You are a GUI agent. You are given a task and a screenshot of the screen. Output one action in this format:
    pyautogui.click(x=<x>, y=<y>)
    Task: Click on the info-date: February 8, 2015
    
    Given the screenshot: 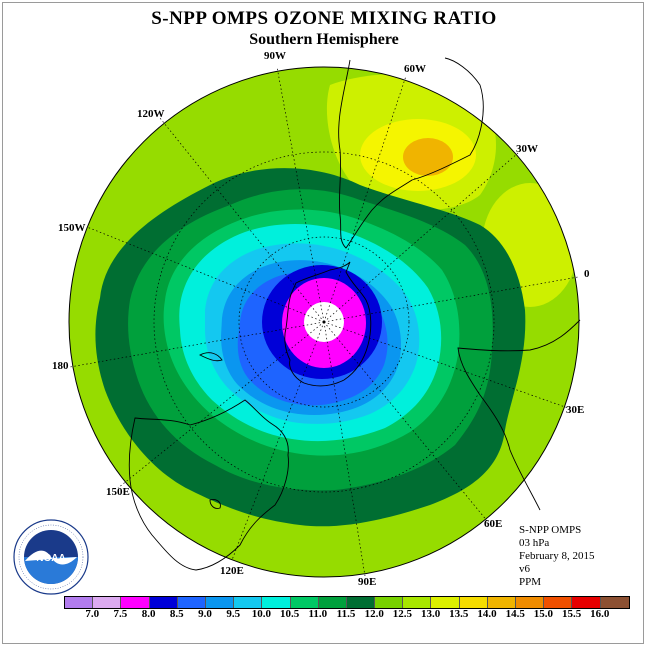 What is the action you would take?
    pyautogui.click(x=557, y=556)
    